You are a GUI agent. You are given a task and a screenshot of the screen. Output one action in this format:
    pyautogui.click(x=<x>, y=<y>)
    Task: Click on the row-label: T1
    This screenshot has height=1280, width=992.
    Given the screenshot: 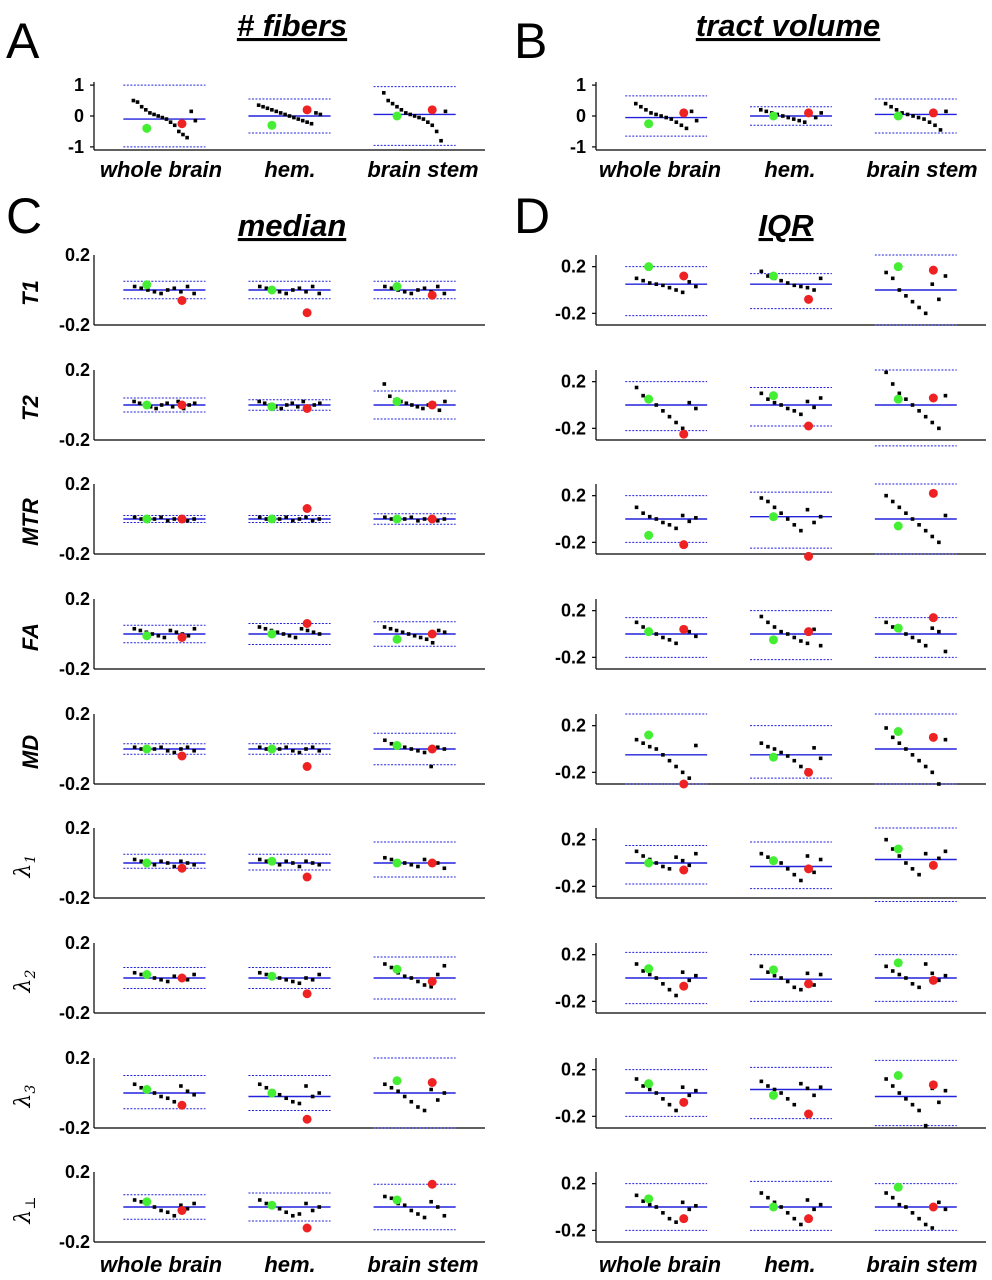 What is the action you would take?
    pyautogui.click(x=30, y=293)
    